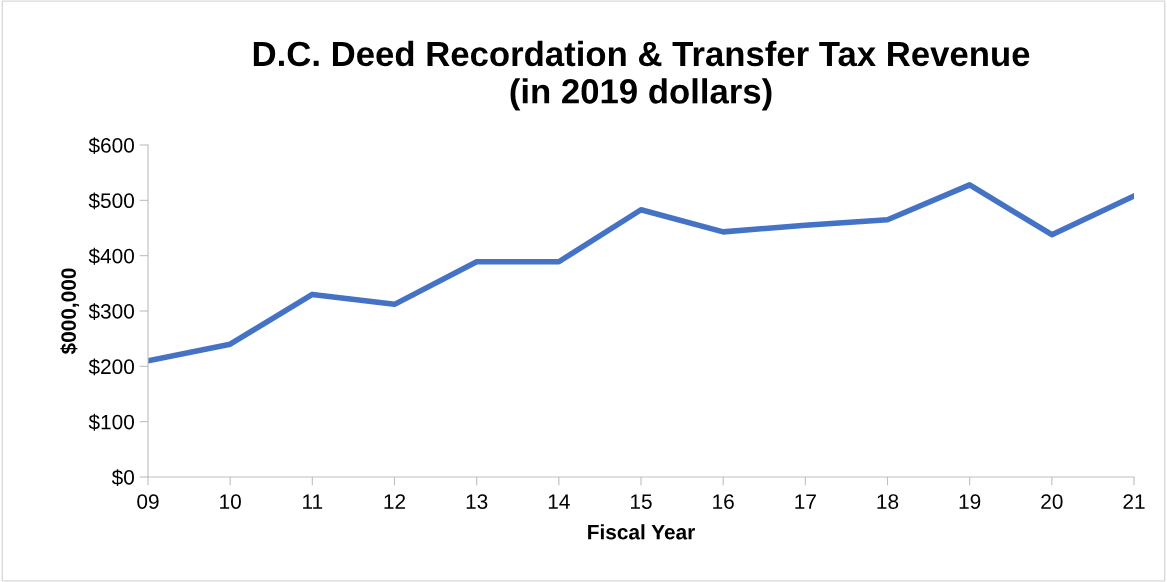 The height and width of the screenshot is (582, 1167). I want to click on x-tick-label: 09, so click(148, 501).